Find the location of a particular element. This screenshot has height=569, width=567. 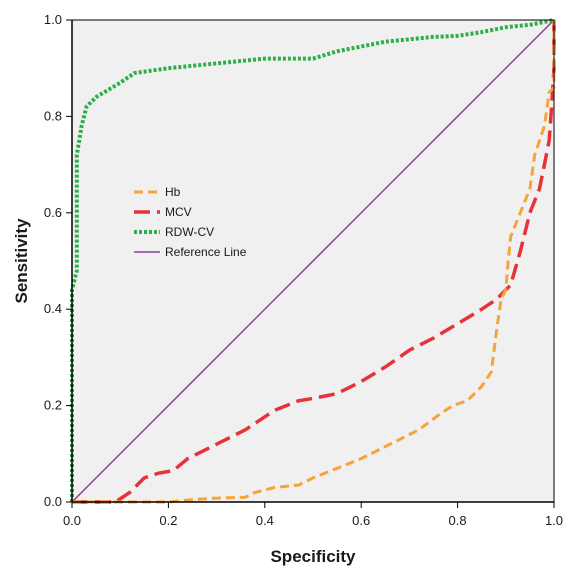

x-tick-label: 0.4 is located at coordinates (265, 520).